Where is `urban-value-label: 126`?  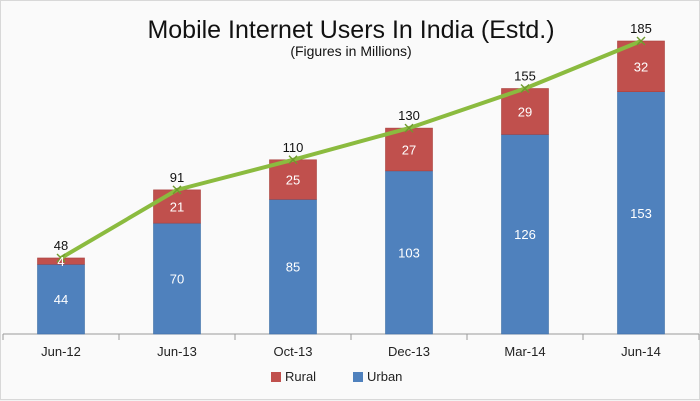
urban-value-label: 126 is located at coordinates (525, 234).